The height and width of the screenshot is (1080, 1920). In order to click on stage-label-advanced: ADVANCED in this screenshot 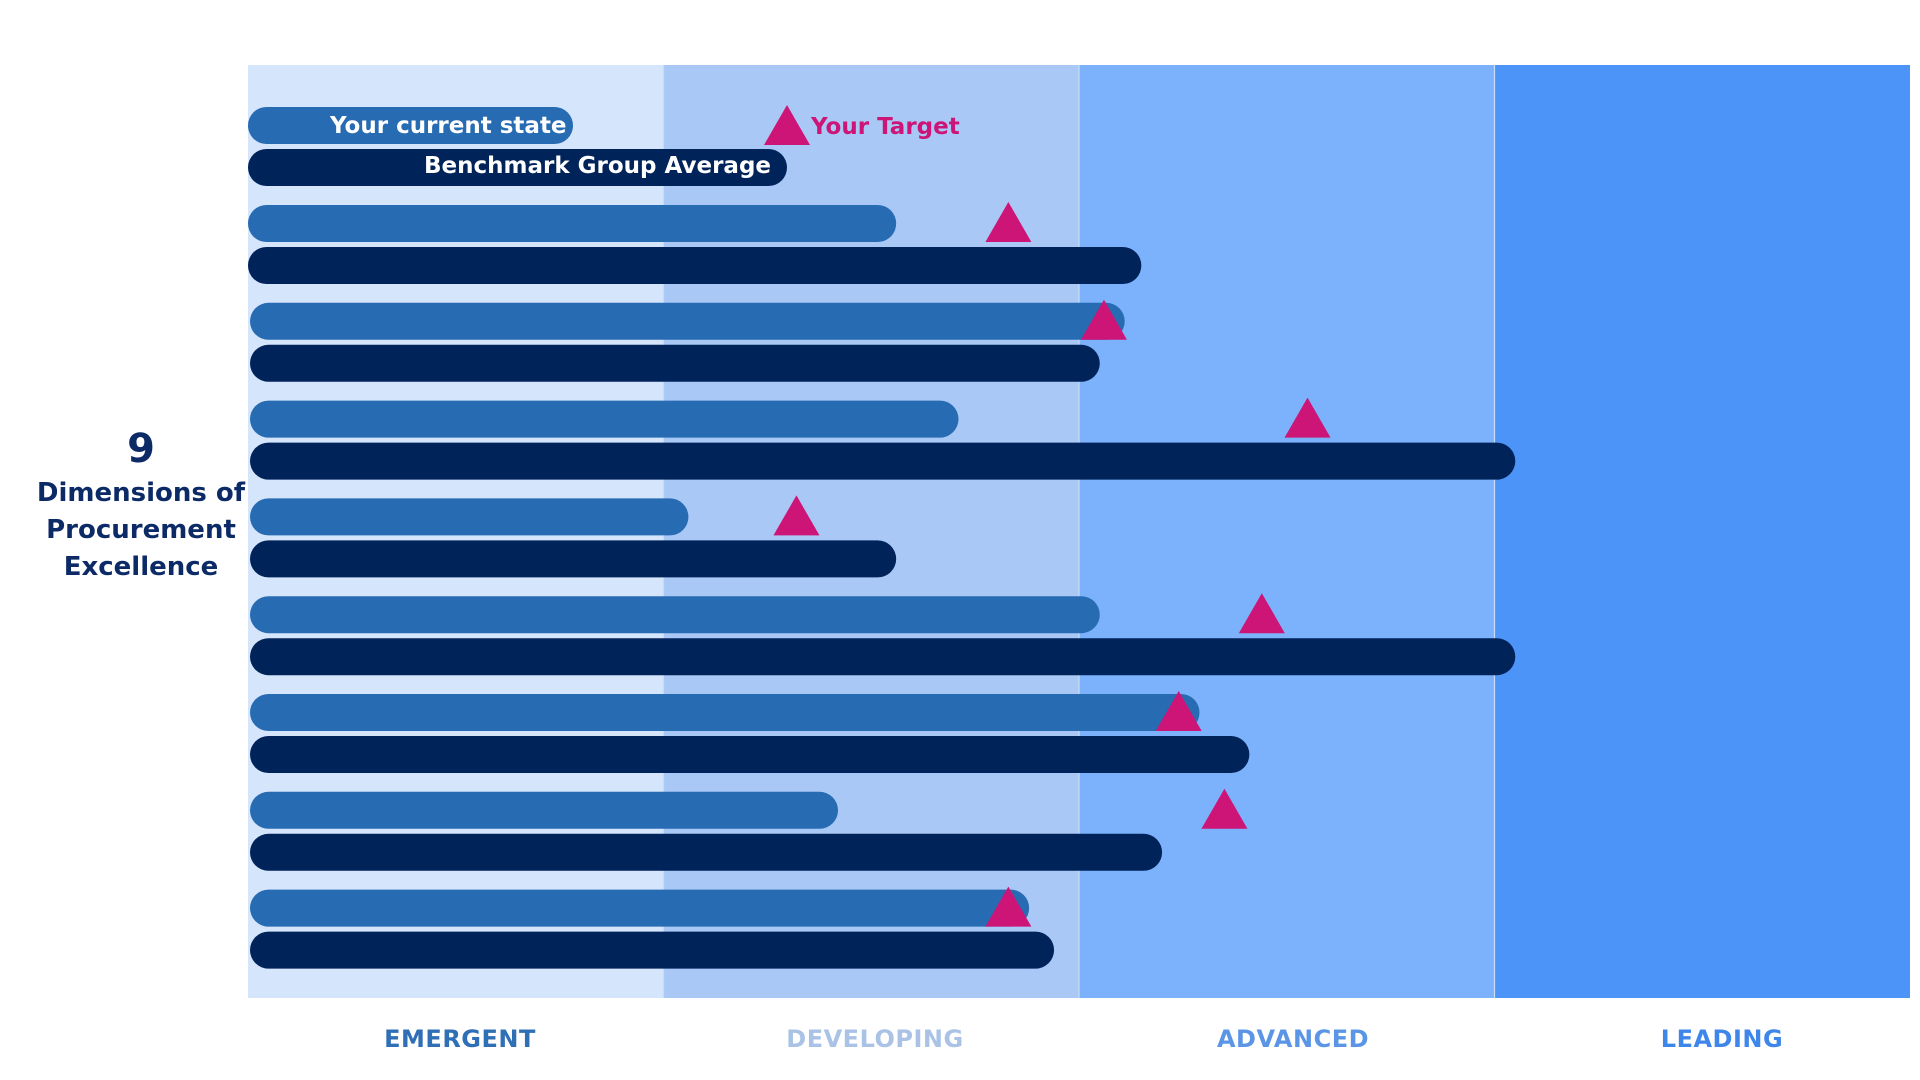, I will do `click(1293, 1039)`.